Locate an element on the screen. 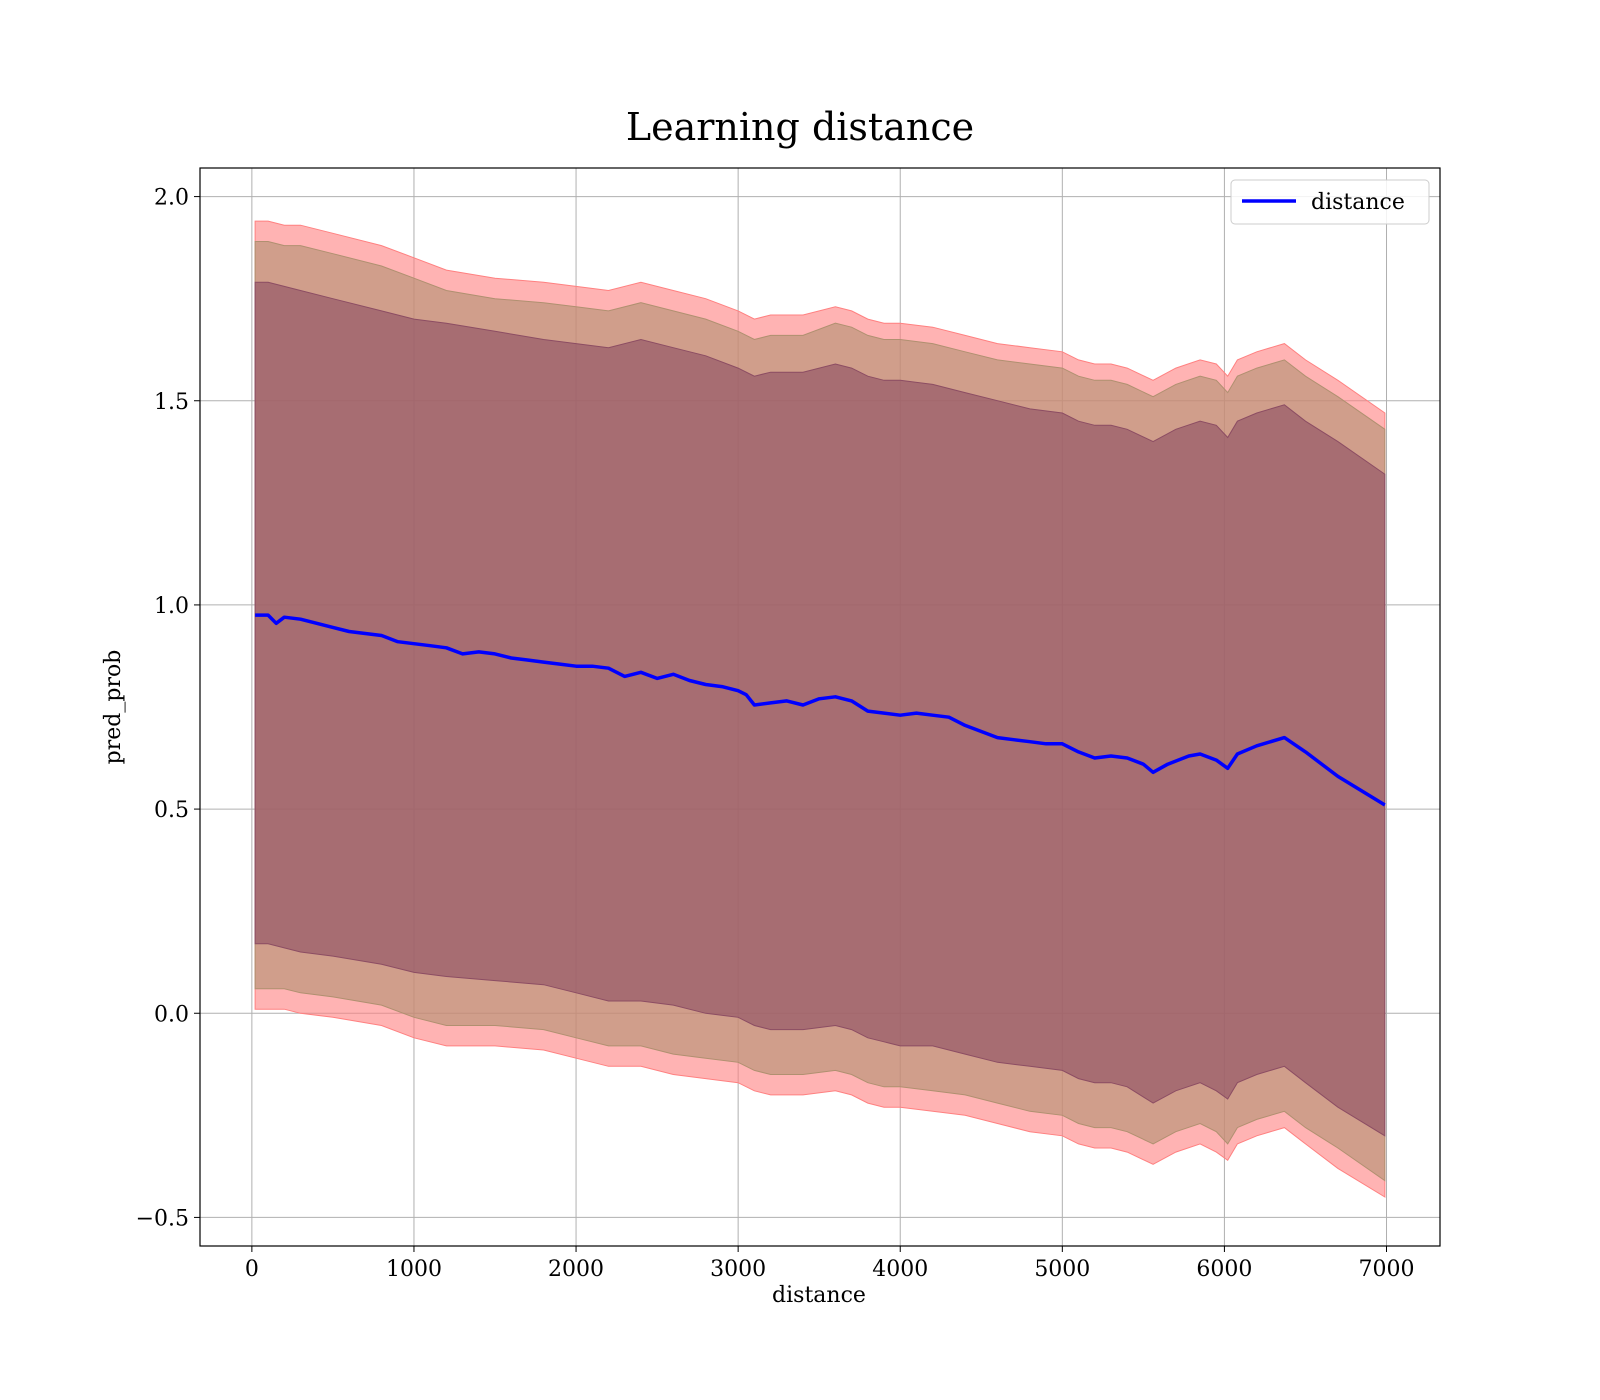 This screenshot has height=1400, width=1600. legend-box is located at coordinates (1330, 202).